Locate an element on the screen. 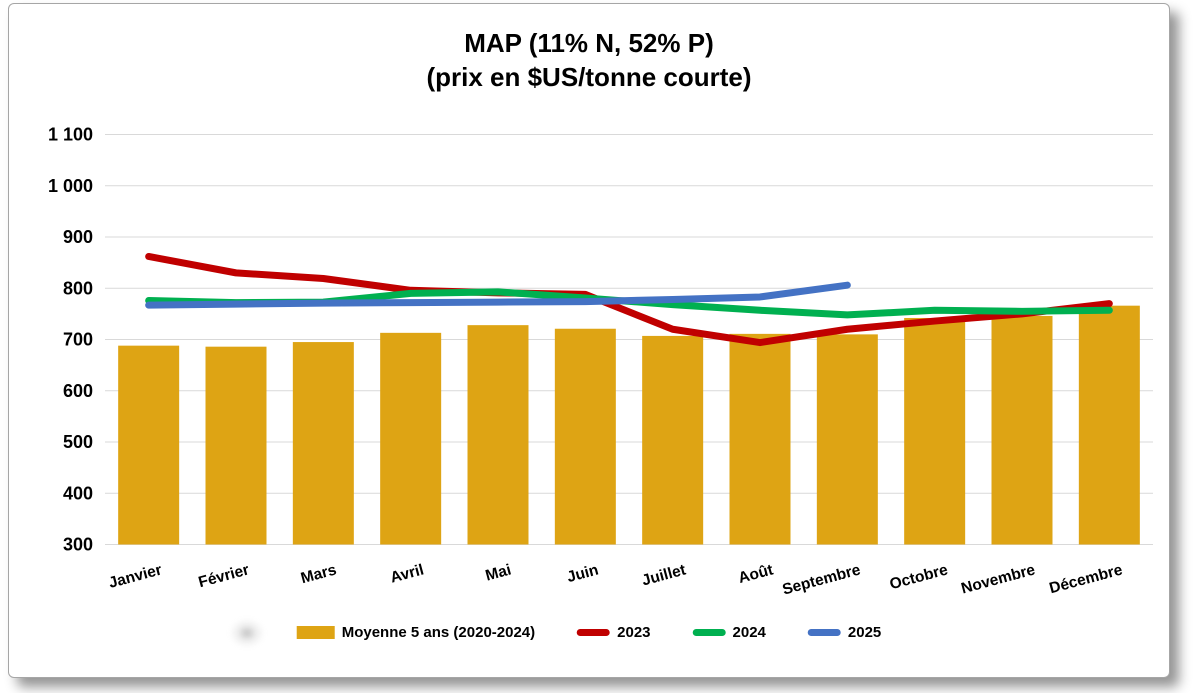 Image resolution: width=1193 pixels, height=693 pixels. legend-swatch-2023 is located at coordinates (594, 632).